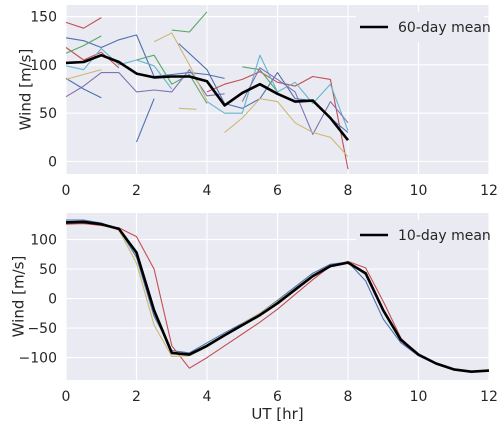 Image resolution: width=504 pixels, height=430 pixels. I want to click on bottom-legend-box, so click(420, 235).